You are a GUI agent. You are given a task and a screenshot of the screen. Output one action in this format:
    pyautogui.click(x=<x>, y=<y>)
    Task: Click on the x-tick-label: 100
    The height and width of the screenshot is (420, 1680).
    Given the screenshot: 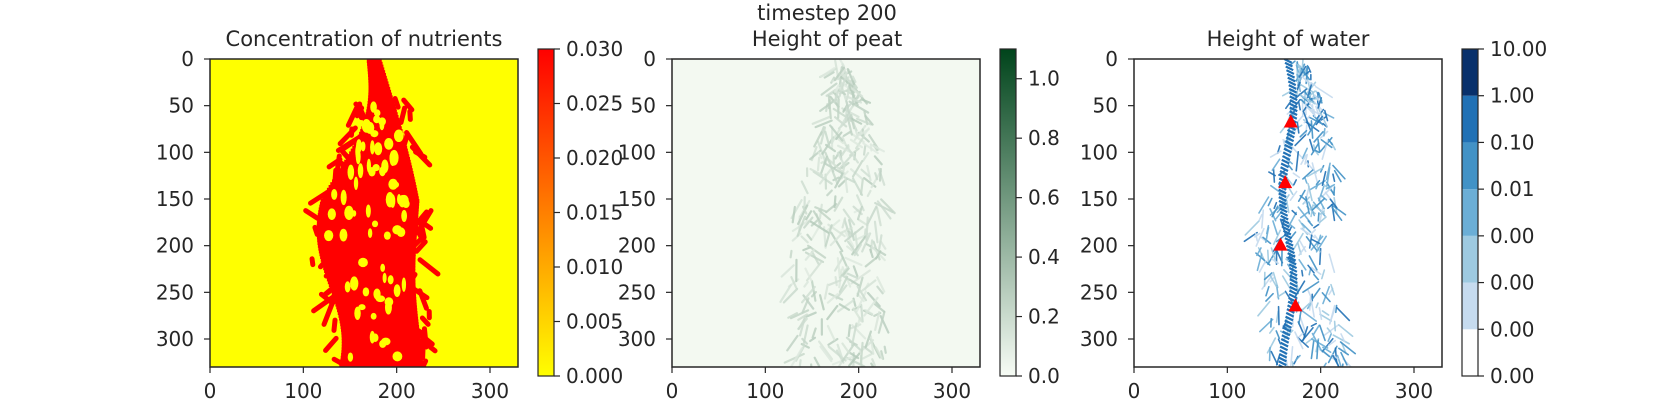 What is the action you would take?
    pyautogui.click(x=303, y=391)
    